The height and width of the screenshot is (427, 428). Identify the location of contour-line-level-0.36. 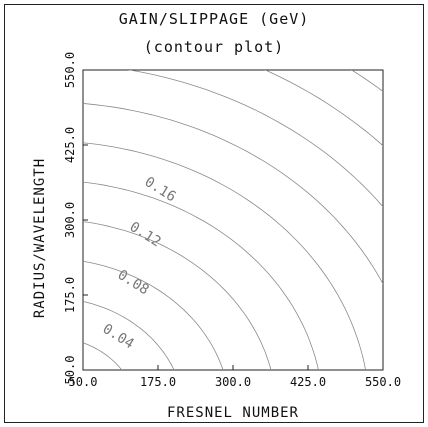
(323, 108).